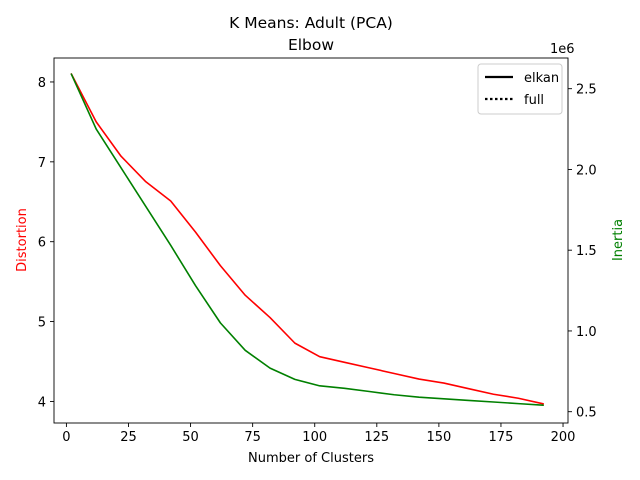 This screenshot has width=640, height=480. I want to click on x-tick-label: 75, so click(252, 437).